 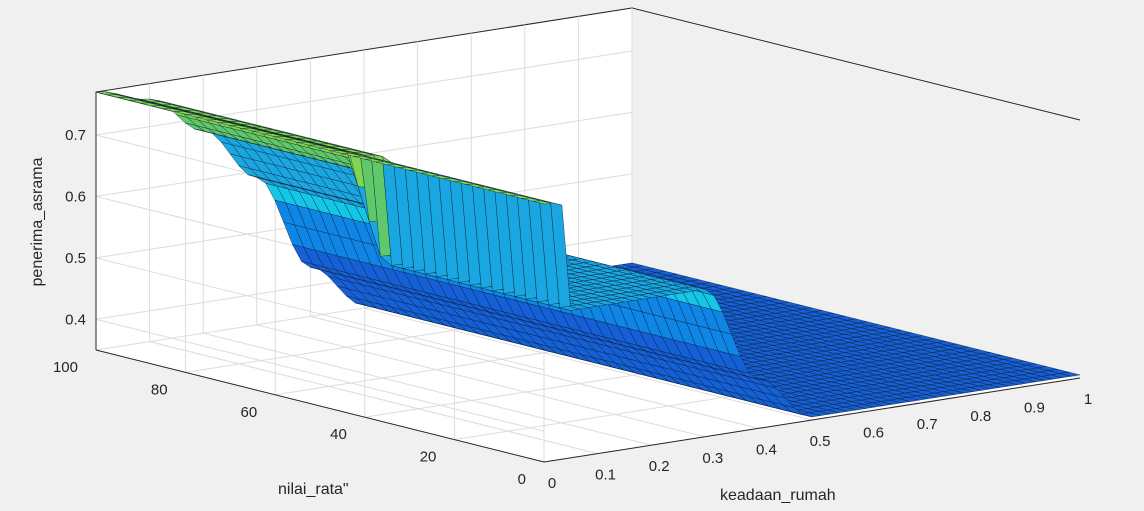 I want to click on y-tick-label: 20, so click(x=428, y=457).